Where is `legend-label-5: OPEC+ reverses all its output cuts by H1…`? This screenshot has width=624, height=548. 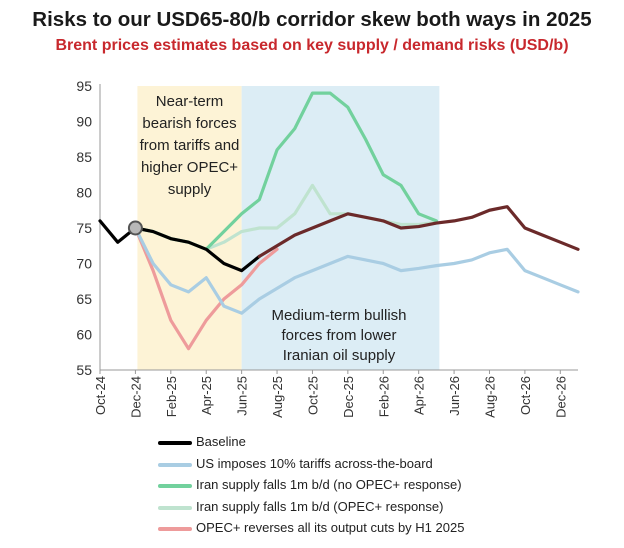
legend-label-5: OPEC+ reverses all its output cuts by H1… is located at coordinates (330, 527).